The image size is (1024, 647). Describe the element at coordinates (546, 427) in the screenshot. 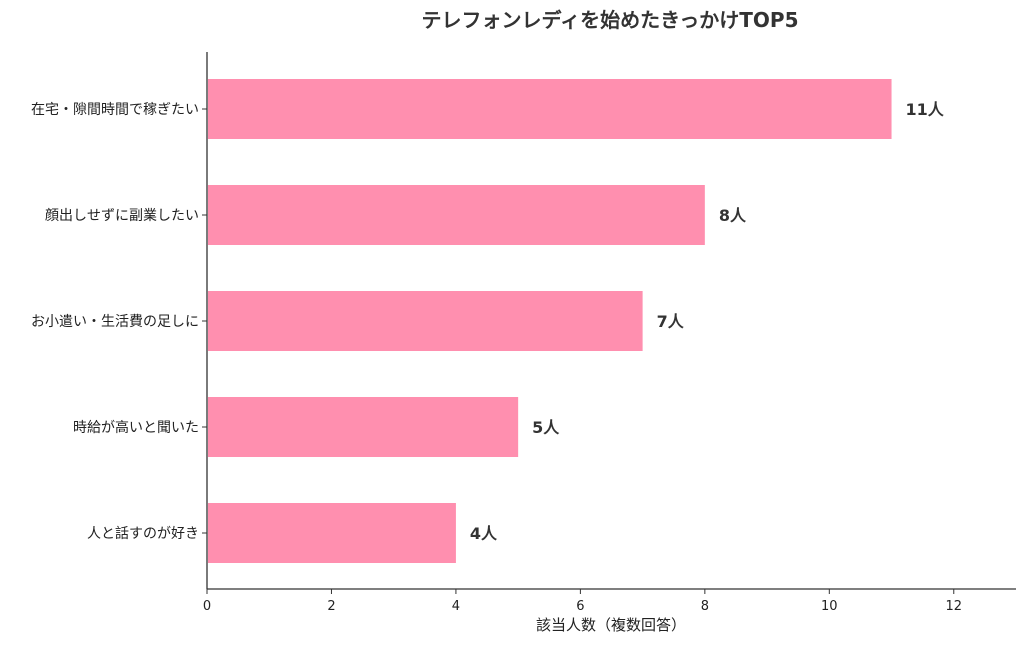

I see `value-label-3: 5人` at that location.